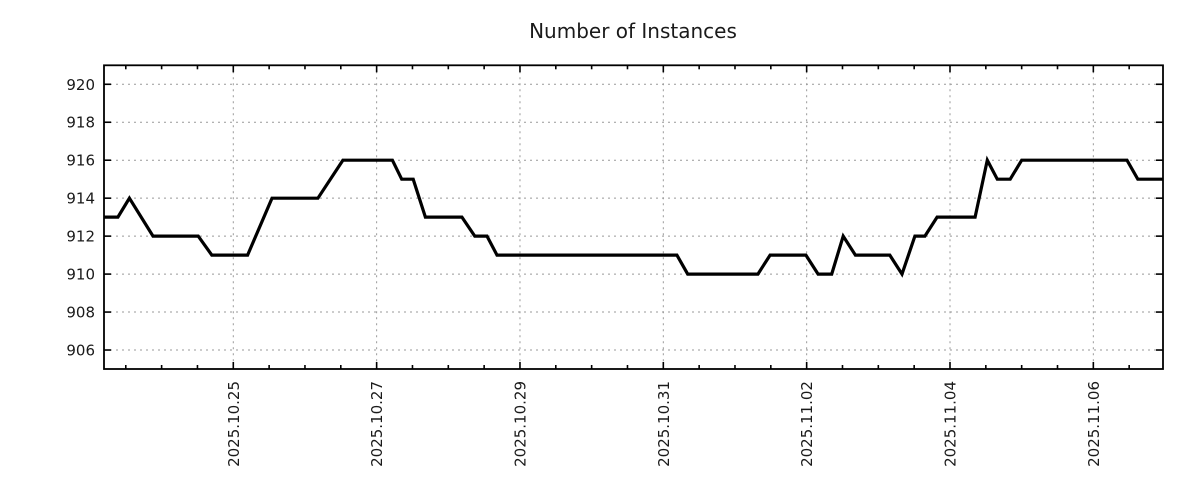 Image resolution: width=1200 pixels, height=500 pixels. Describe the element at coordinates (80, 275) in the screenshot. I see `y-tick-label: 910` at that location.